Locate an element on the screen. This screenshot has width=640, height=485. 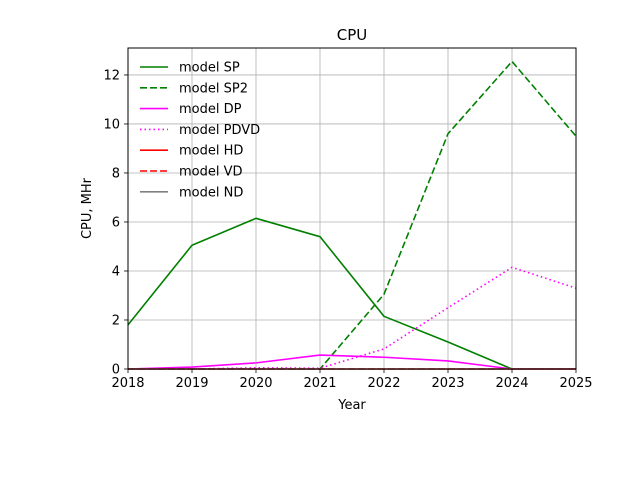
y-tick-label: 6 is located at coordinates (116, 222).